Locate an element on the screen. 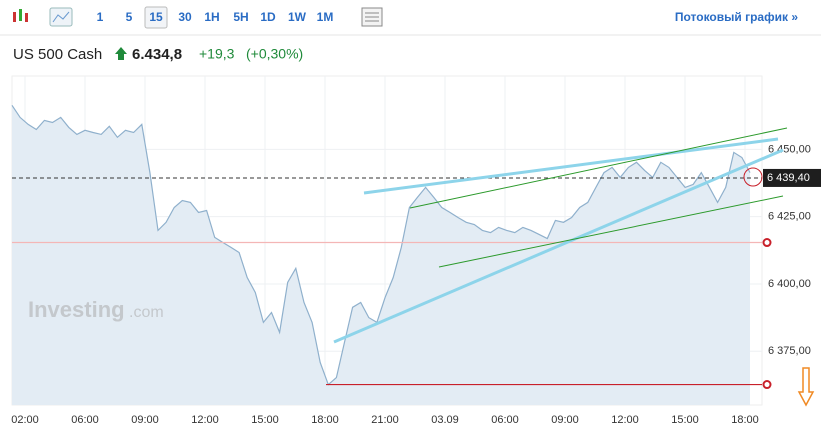 The width and height of the screenshot is (821, 433). interval-button: 1 is located at coordinates (100, 17).